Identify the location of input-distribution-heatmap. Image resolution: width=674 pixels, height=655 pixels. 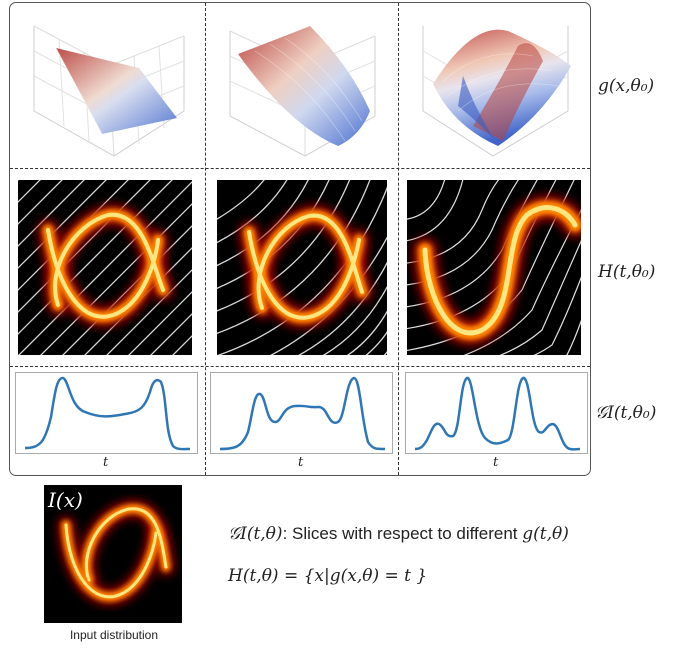
(113, 554).